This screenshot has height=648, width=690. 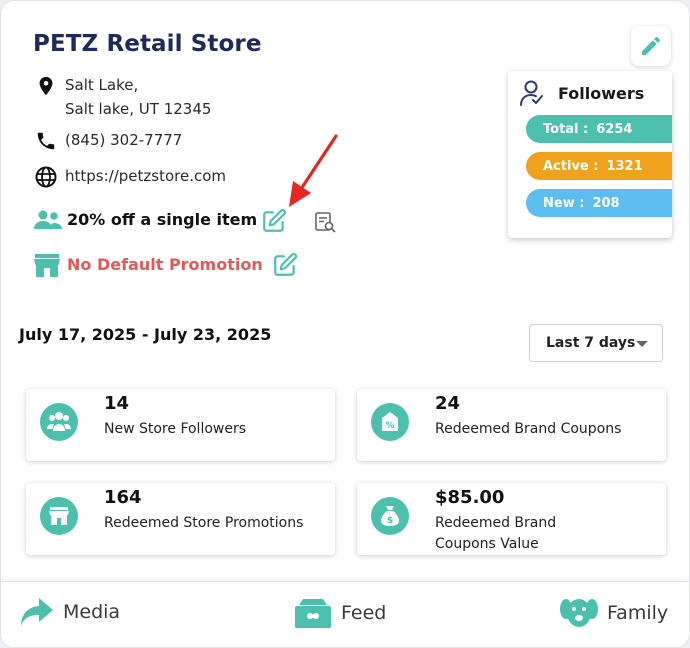 What do you see at coordinates (46, 86) in the screenshot?
I see `location-pin-icon` at bounding box center [46, 86].